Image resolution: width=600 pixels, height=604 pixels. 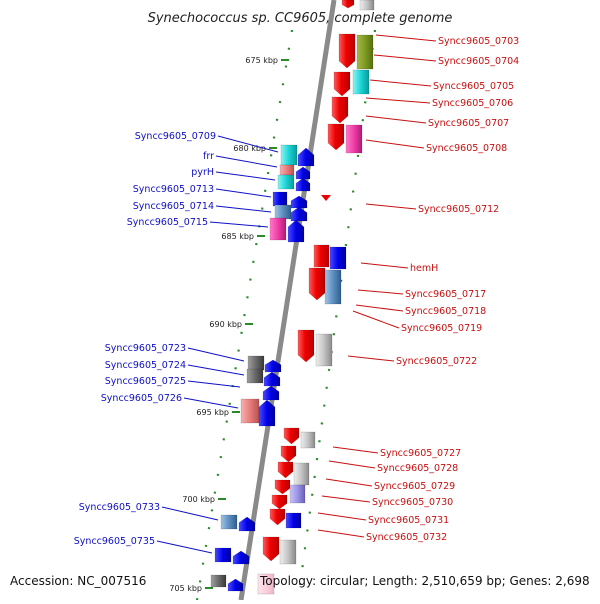 What do you see at coordinates (237, 236) in the screenshot?
I see `scale-tick-label: 685 kbp` at bounding box center [237, 236].